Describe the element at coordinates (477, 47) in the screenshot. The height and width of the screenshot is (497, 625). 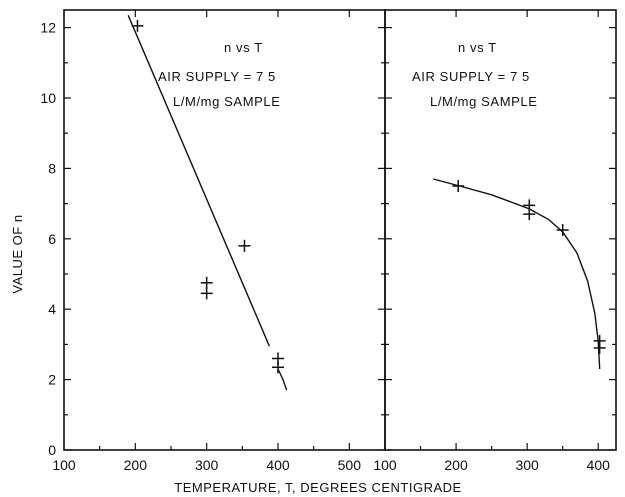
I see `right-annotation: n vs T` at that location.